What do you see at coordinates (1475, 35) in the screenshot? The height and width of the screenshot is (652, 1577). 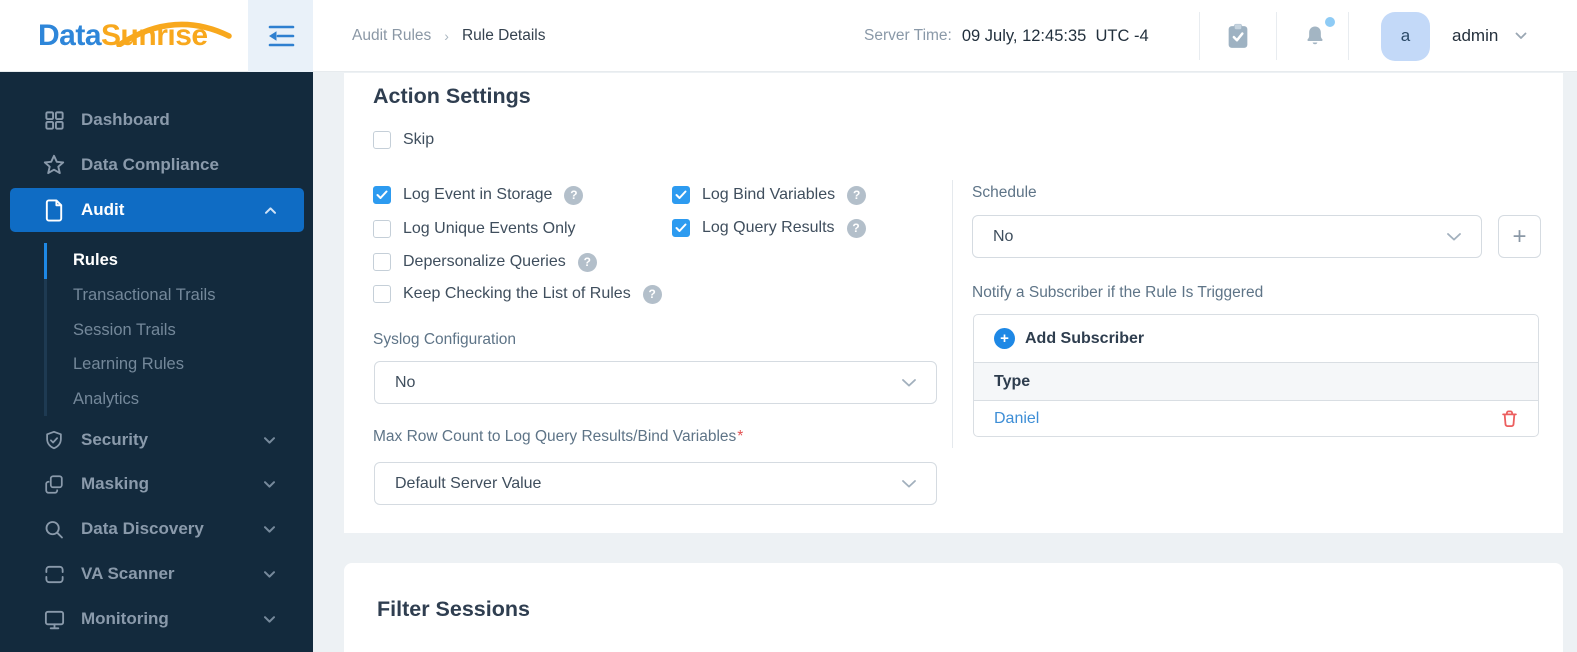 I see `user-name: admin` at bounding box center [1475, 35].